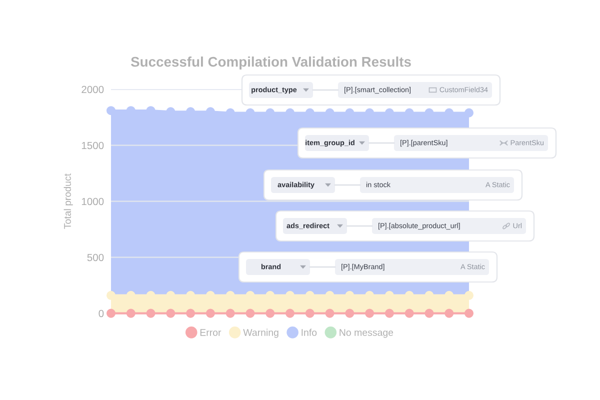  What do you see at coordinates (93, 202) in the screenshot?
I see `y-tick-label: 1000` at bounding box center [93, 202].